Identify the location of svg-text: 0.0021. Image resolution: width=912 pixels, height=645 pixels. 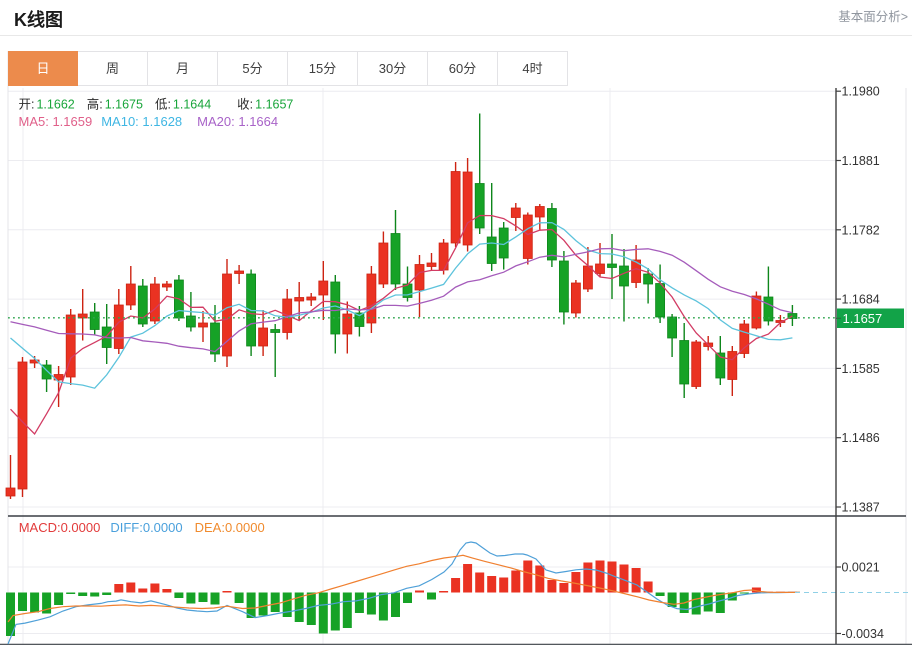
(861, 568).